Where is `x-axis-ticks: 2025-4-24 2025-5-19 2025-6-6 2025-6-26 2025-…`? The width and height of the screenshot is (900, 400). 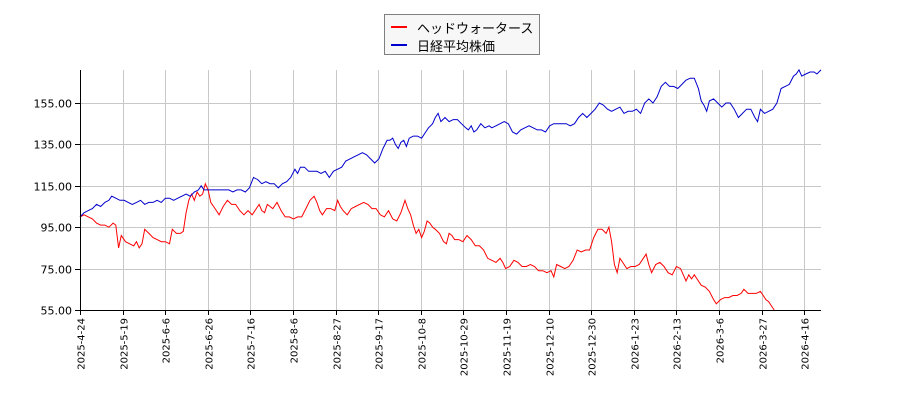 x-axis-ticks: 2025-4-24 2025-5-19 2025-6-6 2025-6-26 2025-… is located at coordinates (444, 343).